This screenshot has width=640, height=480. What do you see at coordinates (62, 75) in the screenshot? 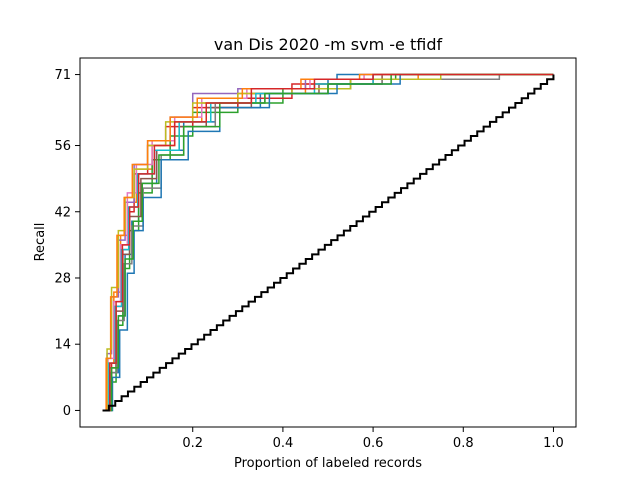
I see `y-tick-label-6: 71` at bounding box center [62, 75].